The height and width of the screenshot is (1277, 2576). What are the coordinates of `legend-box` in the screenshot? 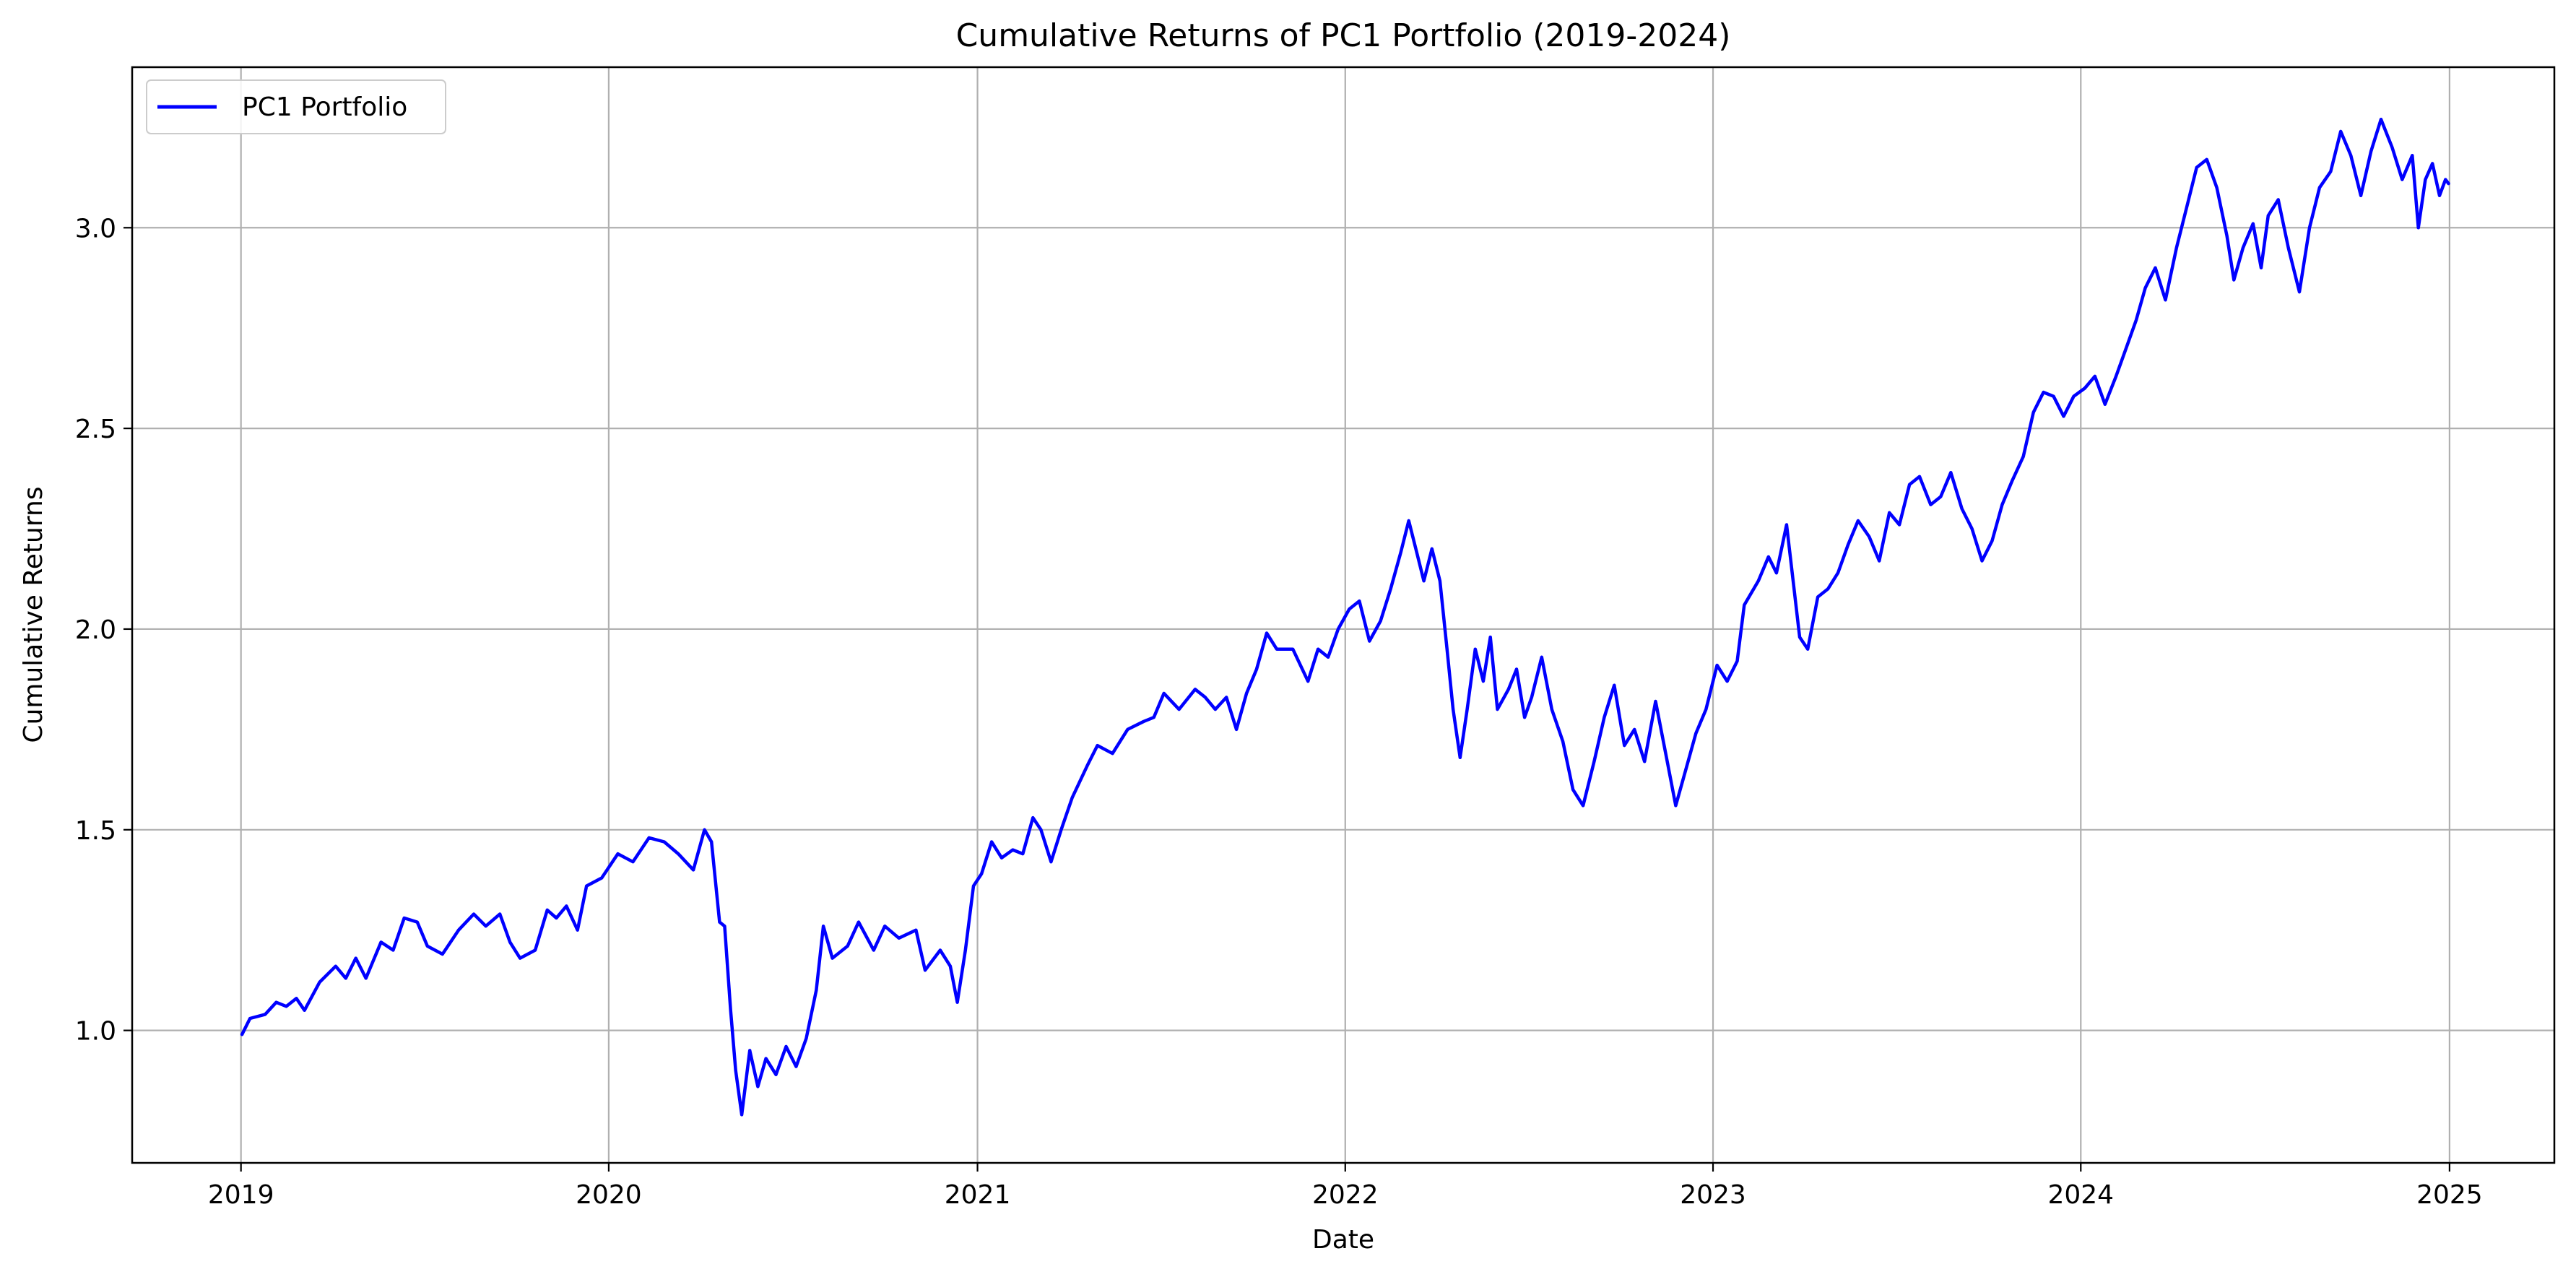 It's located at (296, 106).